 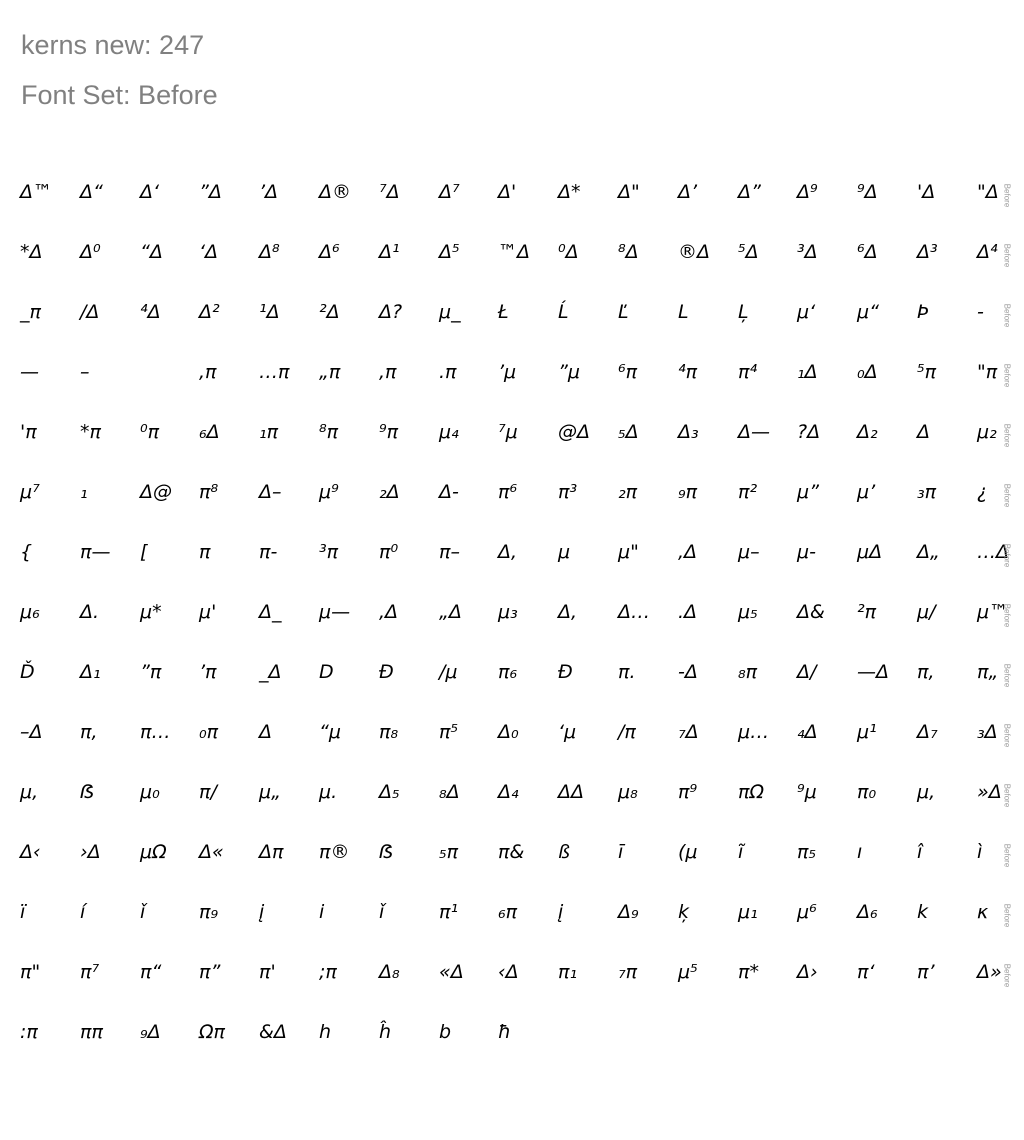 What do you see at coordinates (388, 372) in the screenshot?
I see `glyph-pair: ‚π` at bounding box center [388, 372].